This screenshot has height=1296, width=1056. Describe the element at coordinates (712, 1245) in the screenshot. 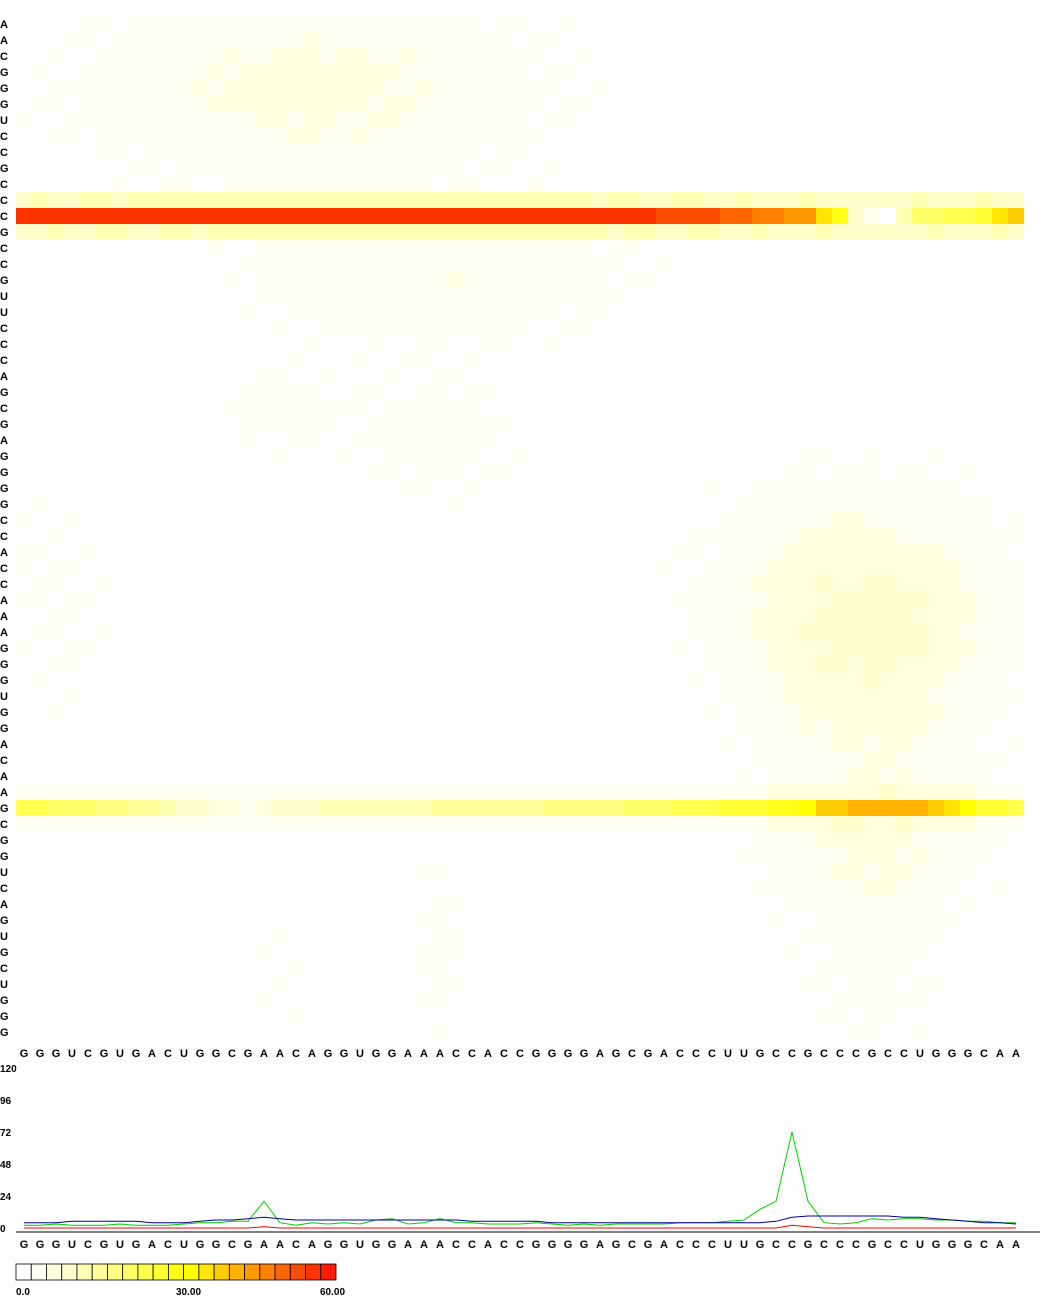

I see `line-x-sequence-label: C` at that location.